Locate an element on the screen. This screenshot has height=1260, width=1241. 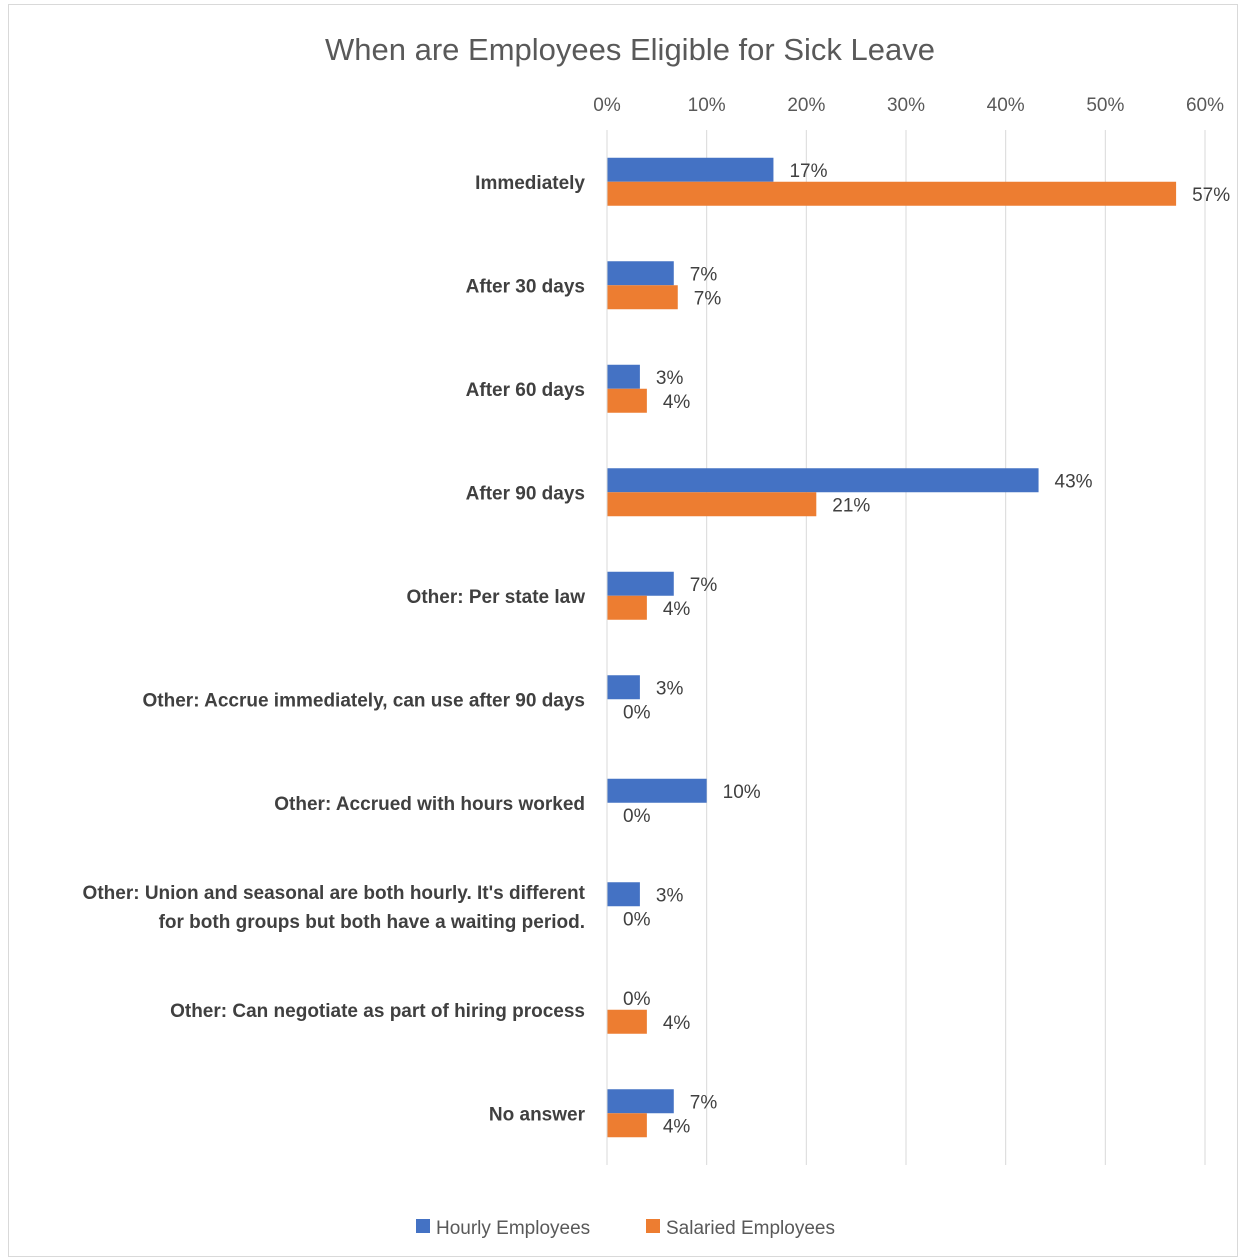
x-tick-label: 30% is located at coordinates (906, 105).